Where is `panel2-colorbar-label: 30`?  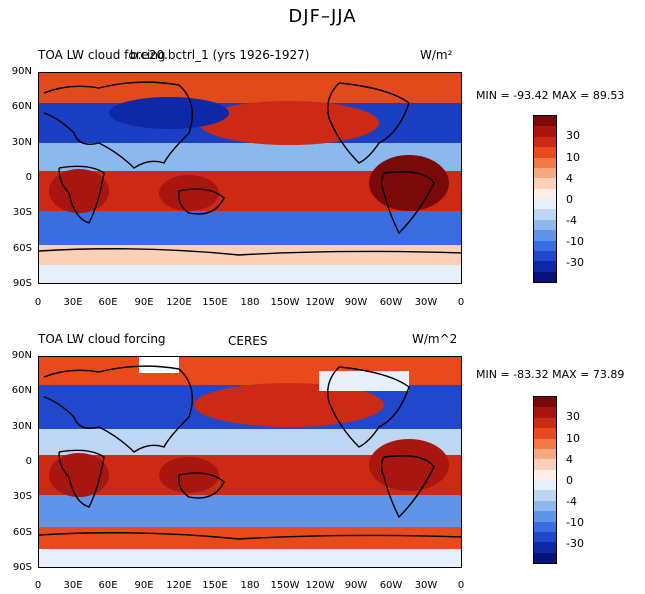 panel2-colorbar-label: 30 is located at coordinates (573, 416).